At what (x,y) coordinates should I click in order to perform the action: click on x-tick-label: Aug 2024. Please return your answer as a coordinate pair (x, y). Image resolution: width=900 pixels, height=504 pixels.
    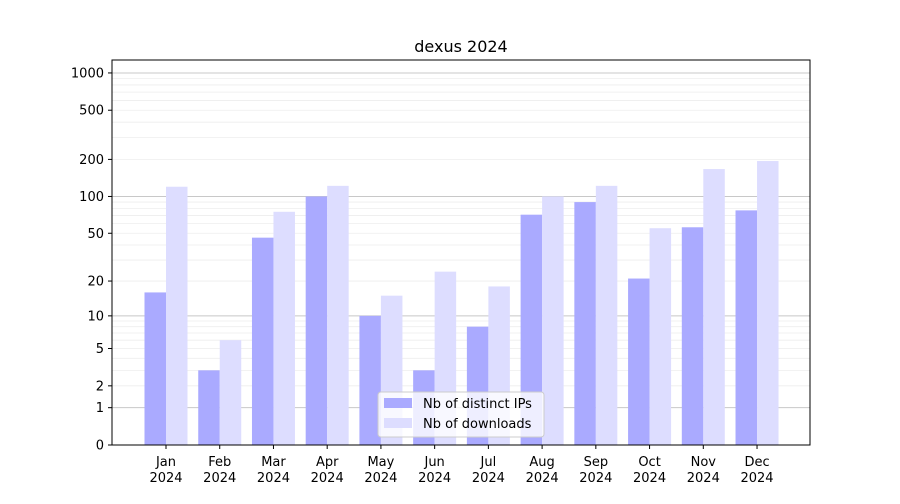
    Looking at the image, I should click on (542, 470).